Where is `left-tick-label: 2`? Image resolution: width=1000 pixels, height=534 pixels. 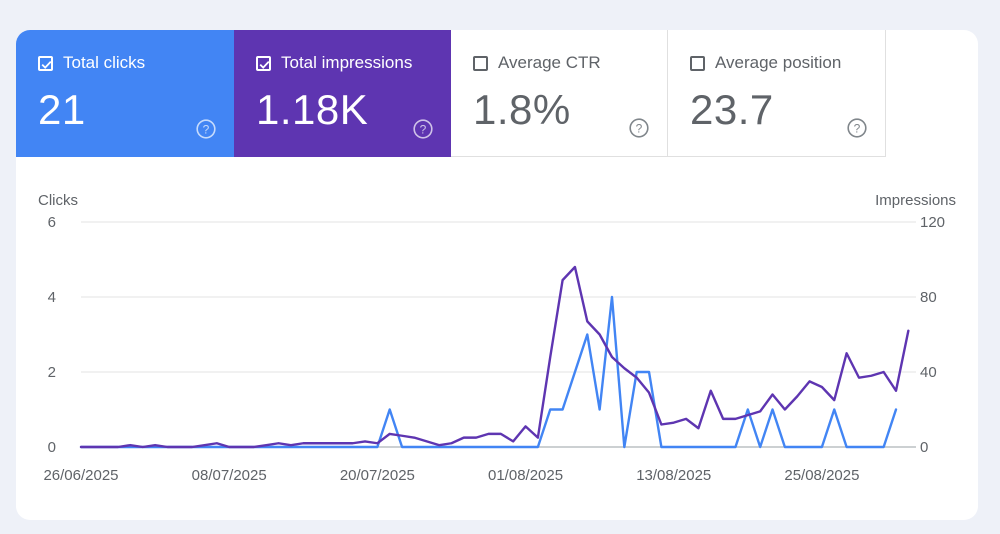 left-tick-label: 2 is located at coordinates (52, 372).